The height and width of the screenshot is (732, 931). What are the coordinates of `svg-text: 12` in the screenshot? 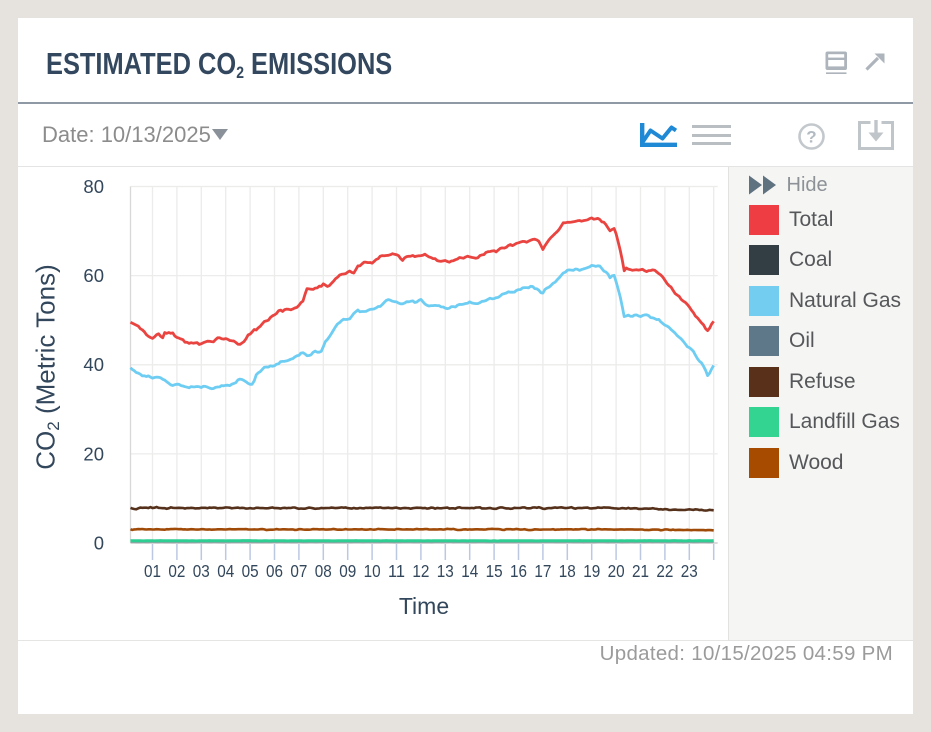 It's located at (420, 571).